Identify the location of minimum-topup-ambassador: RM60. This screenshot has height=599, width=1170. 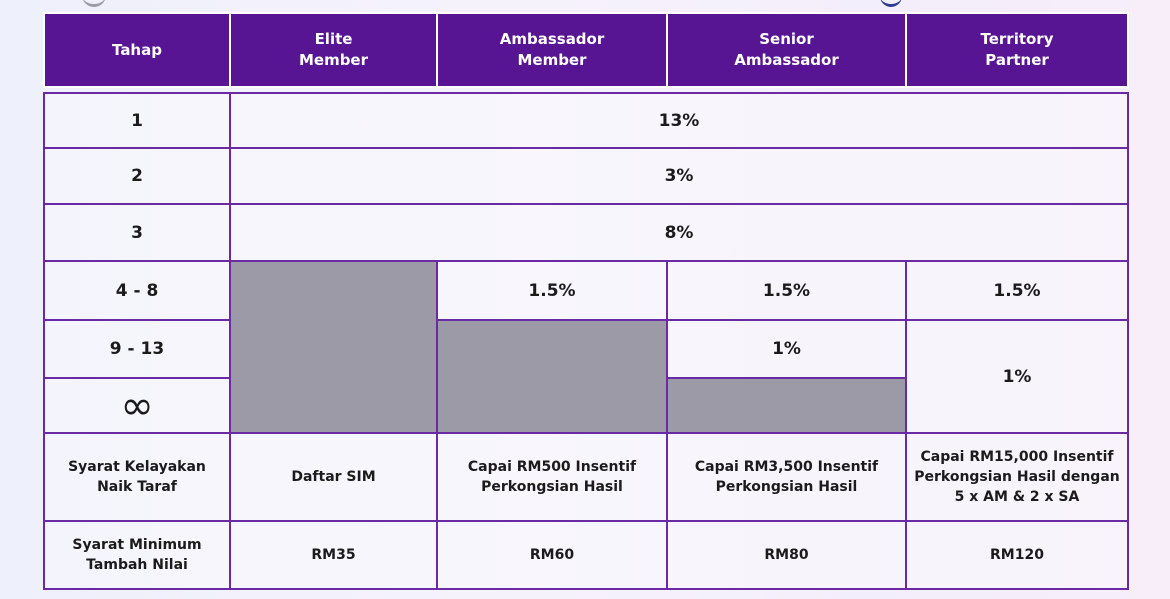
(552, 555).